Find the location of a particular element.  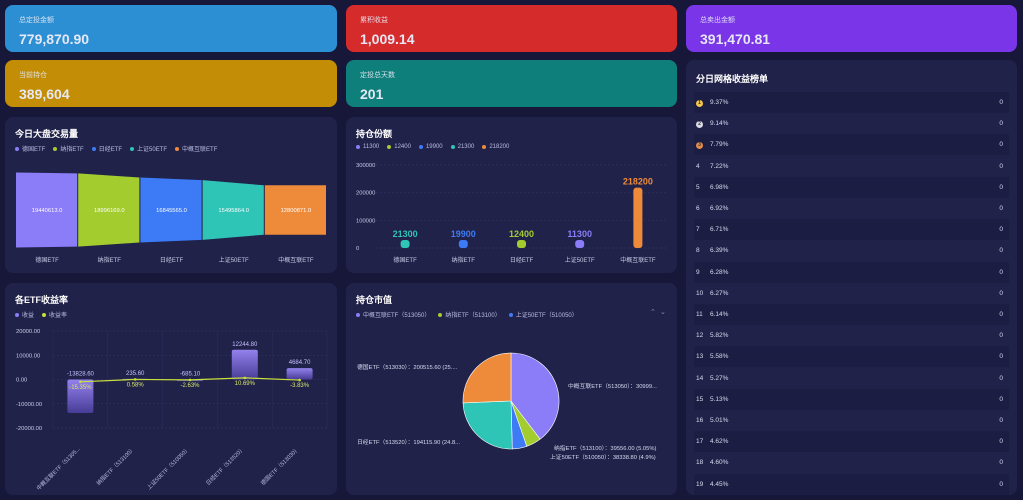

legend-label: 纳指ETF（513100） is located at coordinates (473, 316).